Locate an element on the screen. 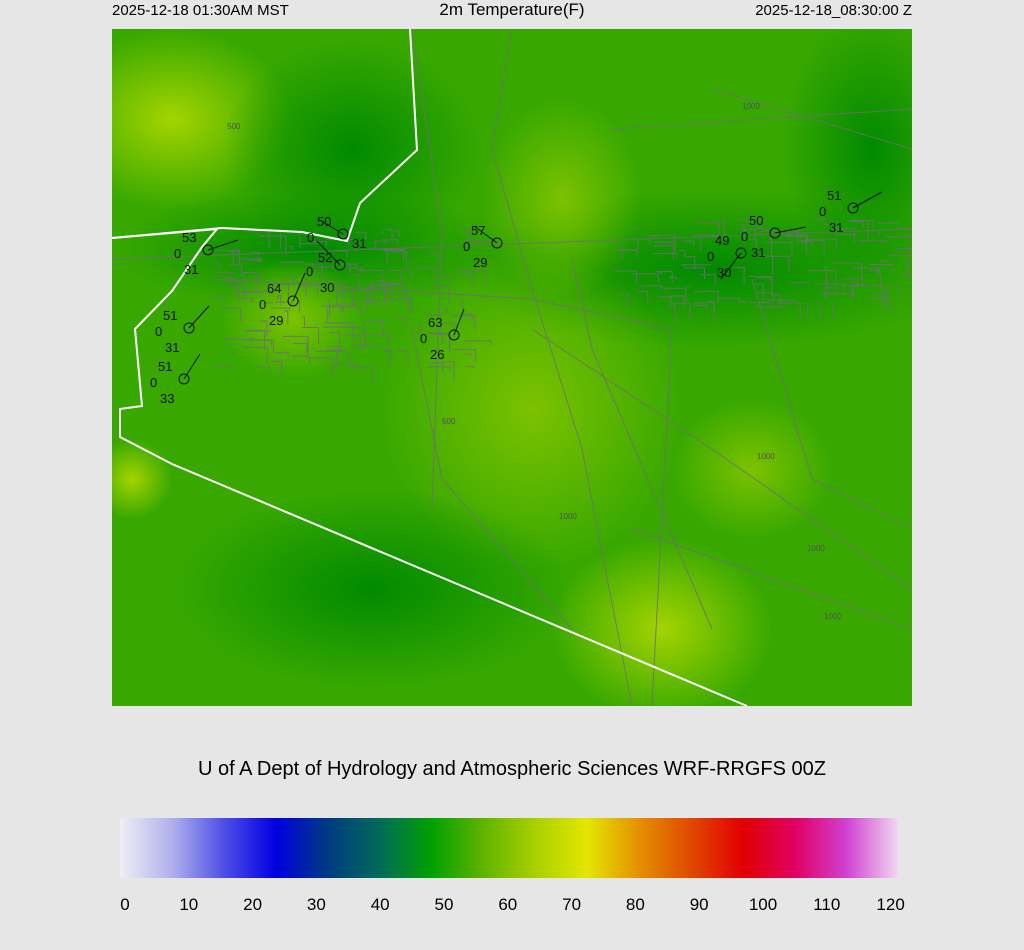 This screenshot has width=1024, height=950. utc-time: 2025-12-18_08:30:00 Z is located at coordinates (833, 10).